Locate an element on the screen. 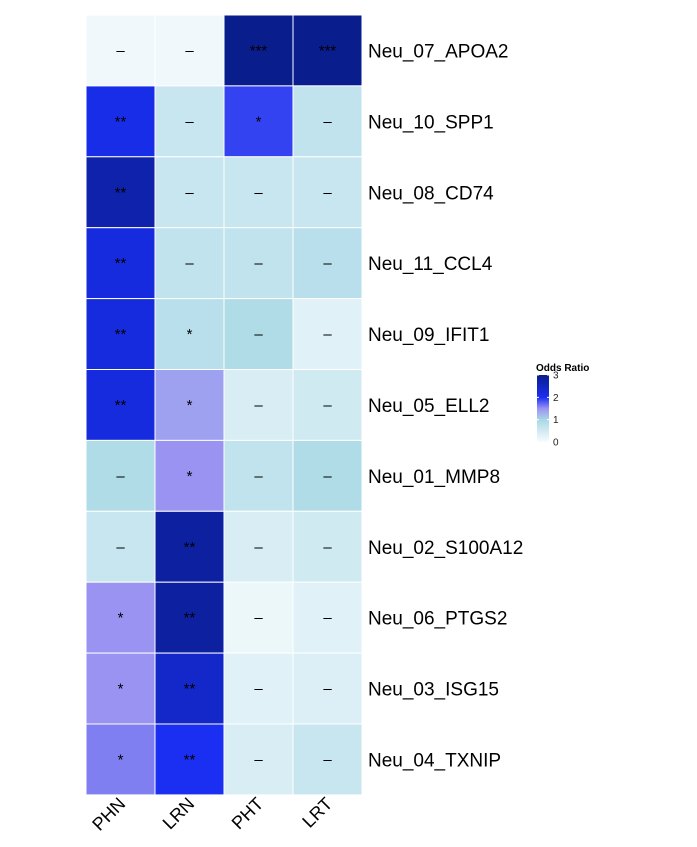  row-label: Neu_11_CCL4 is located at coordinates (430, 264).